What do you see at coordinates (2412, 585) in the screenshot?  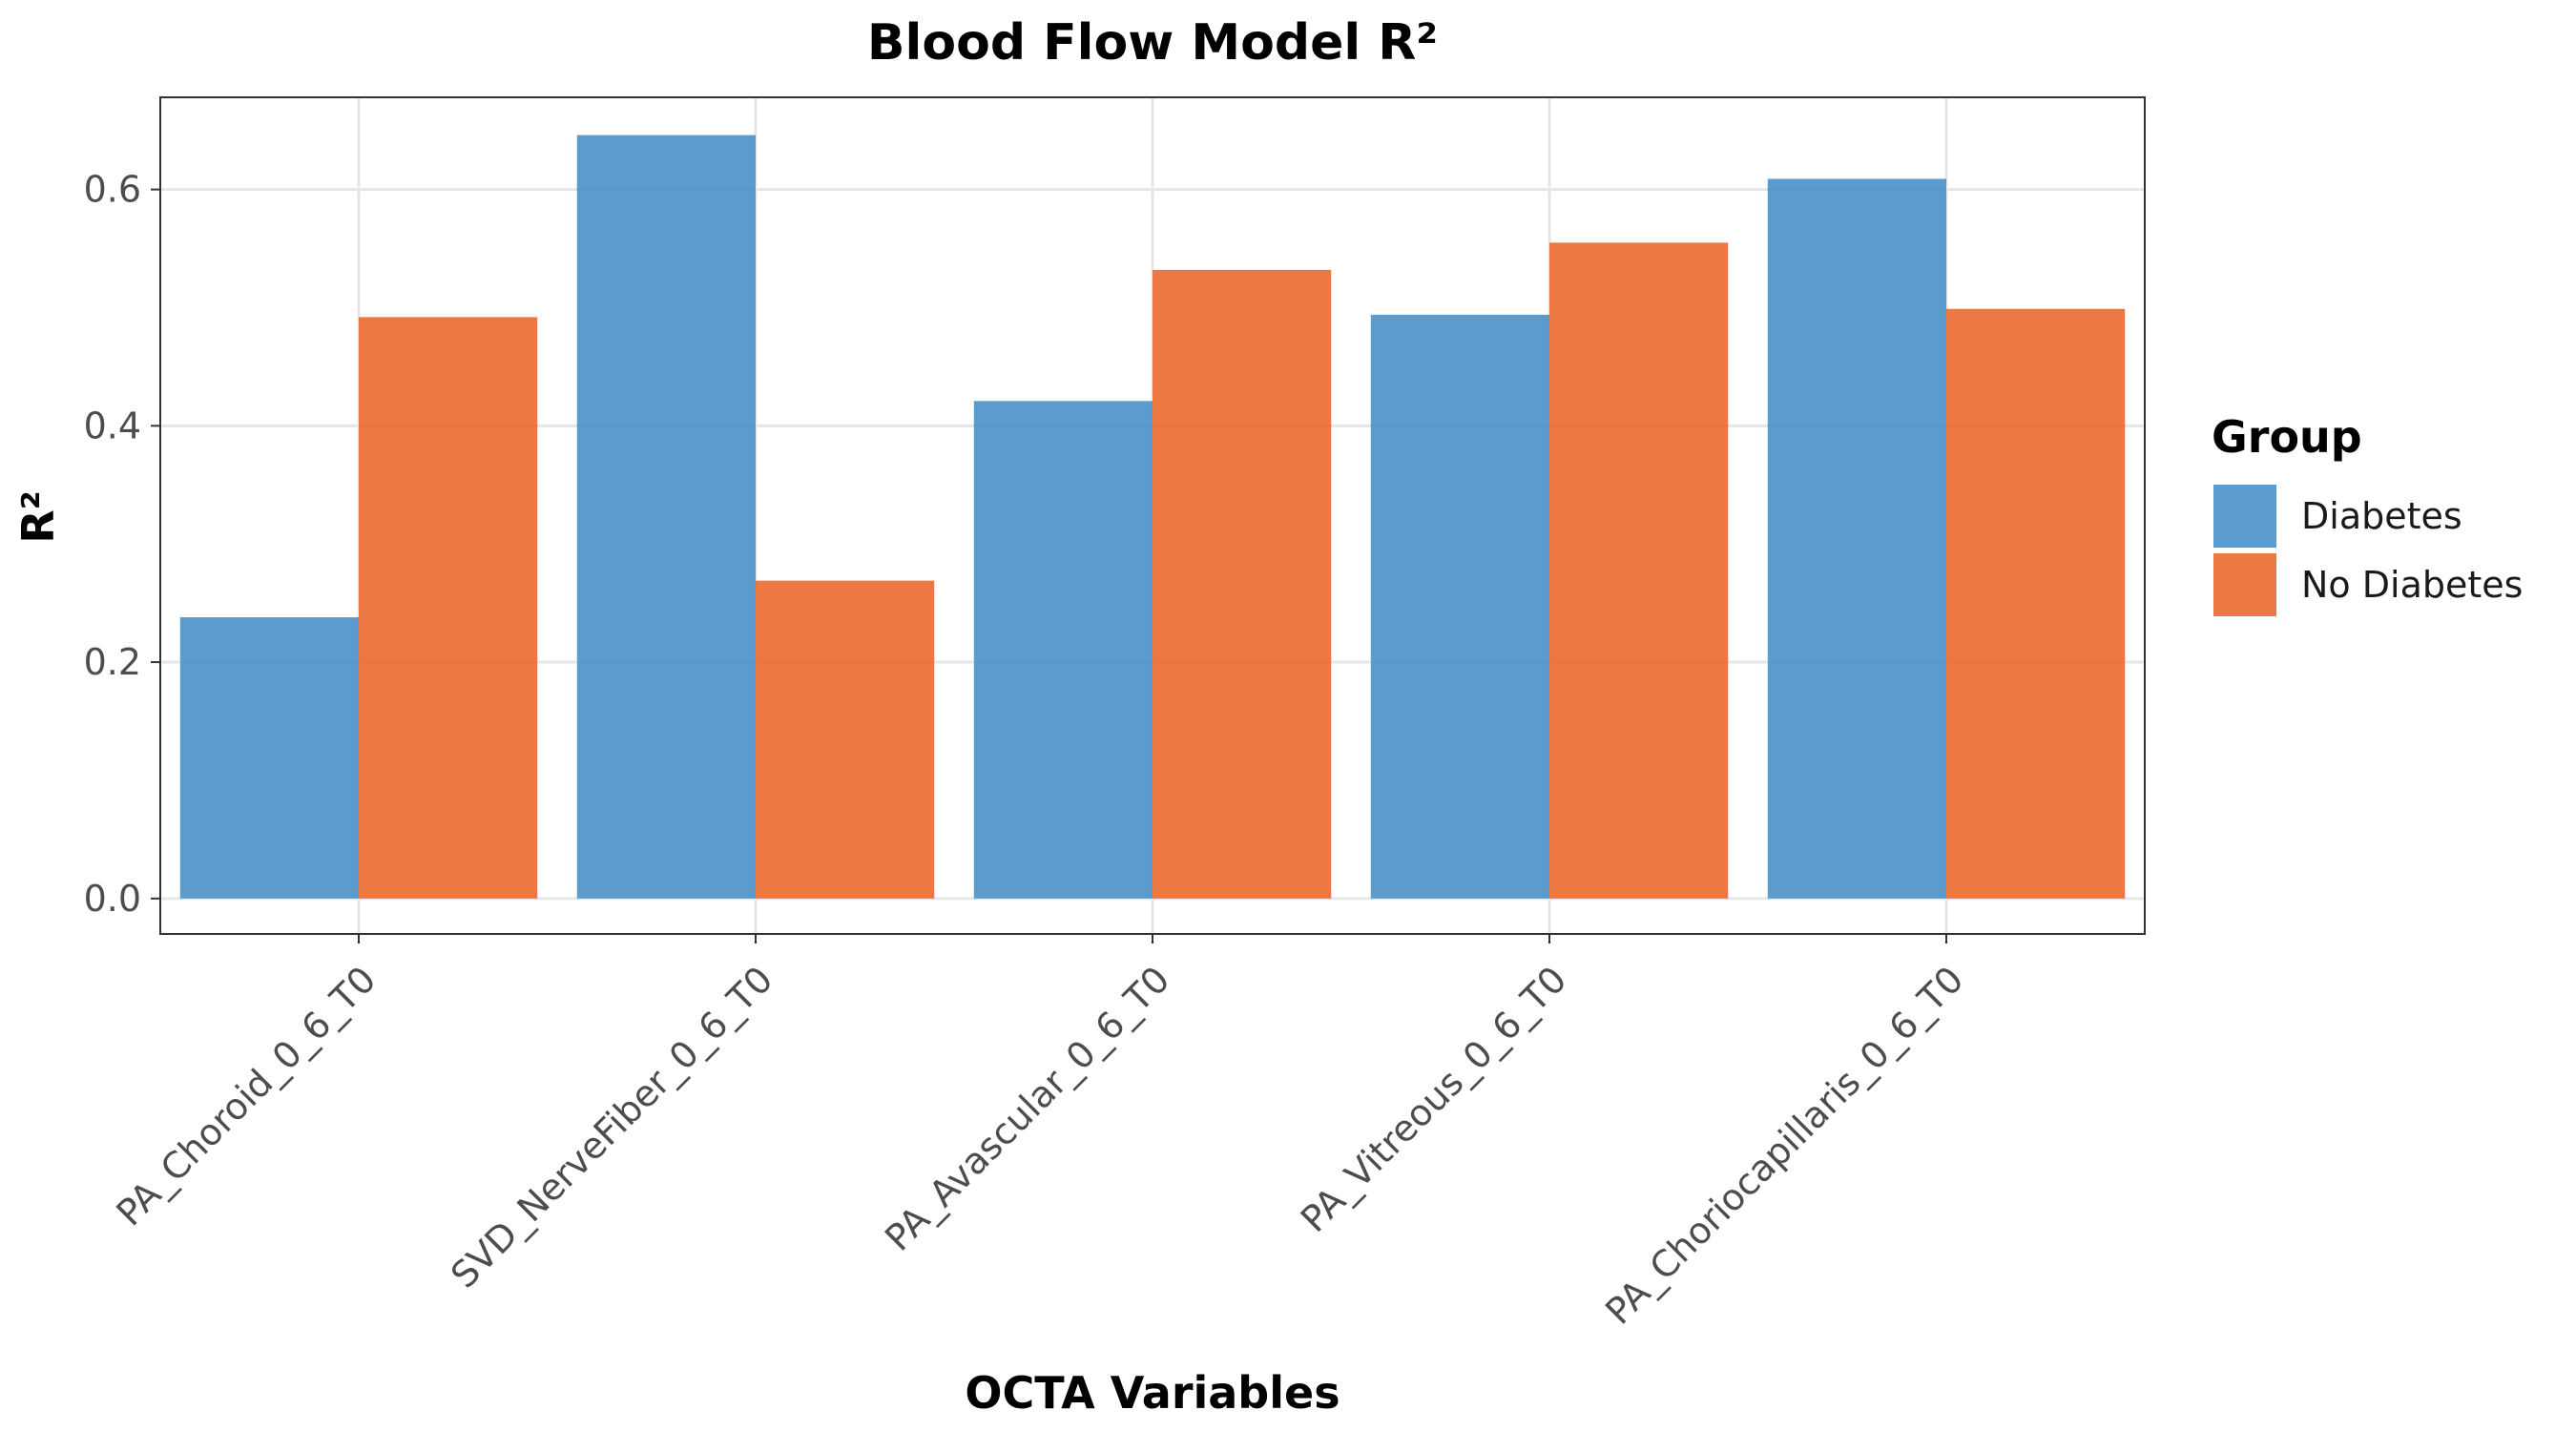 I see `legend-label: No Diabetes` at bounding box center [2412, 585].